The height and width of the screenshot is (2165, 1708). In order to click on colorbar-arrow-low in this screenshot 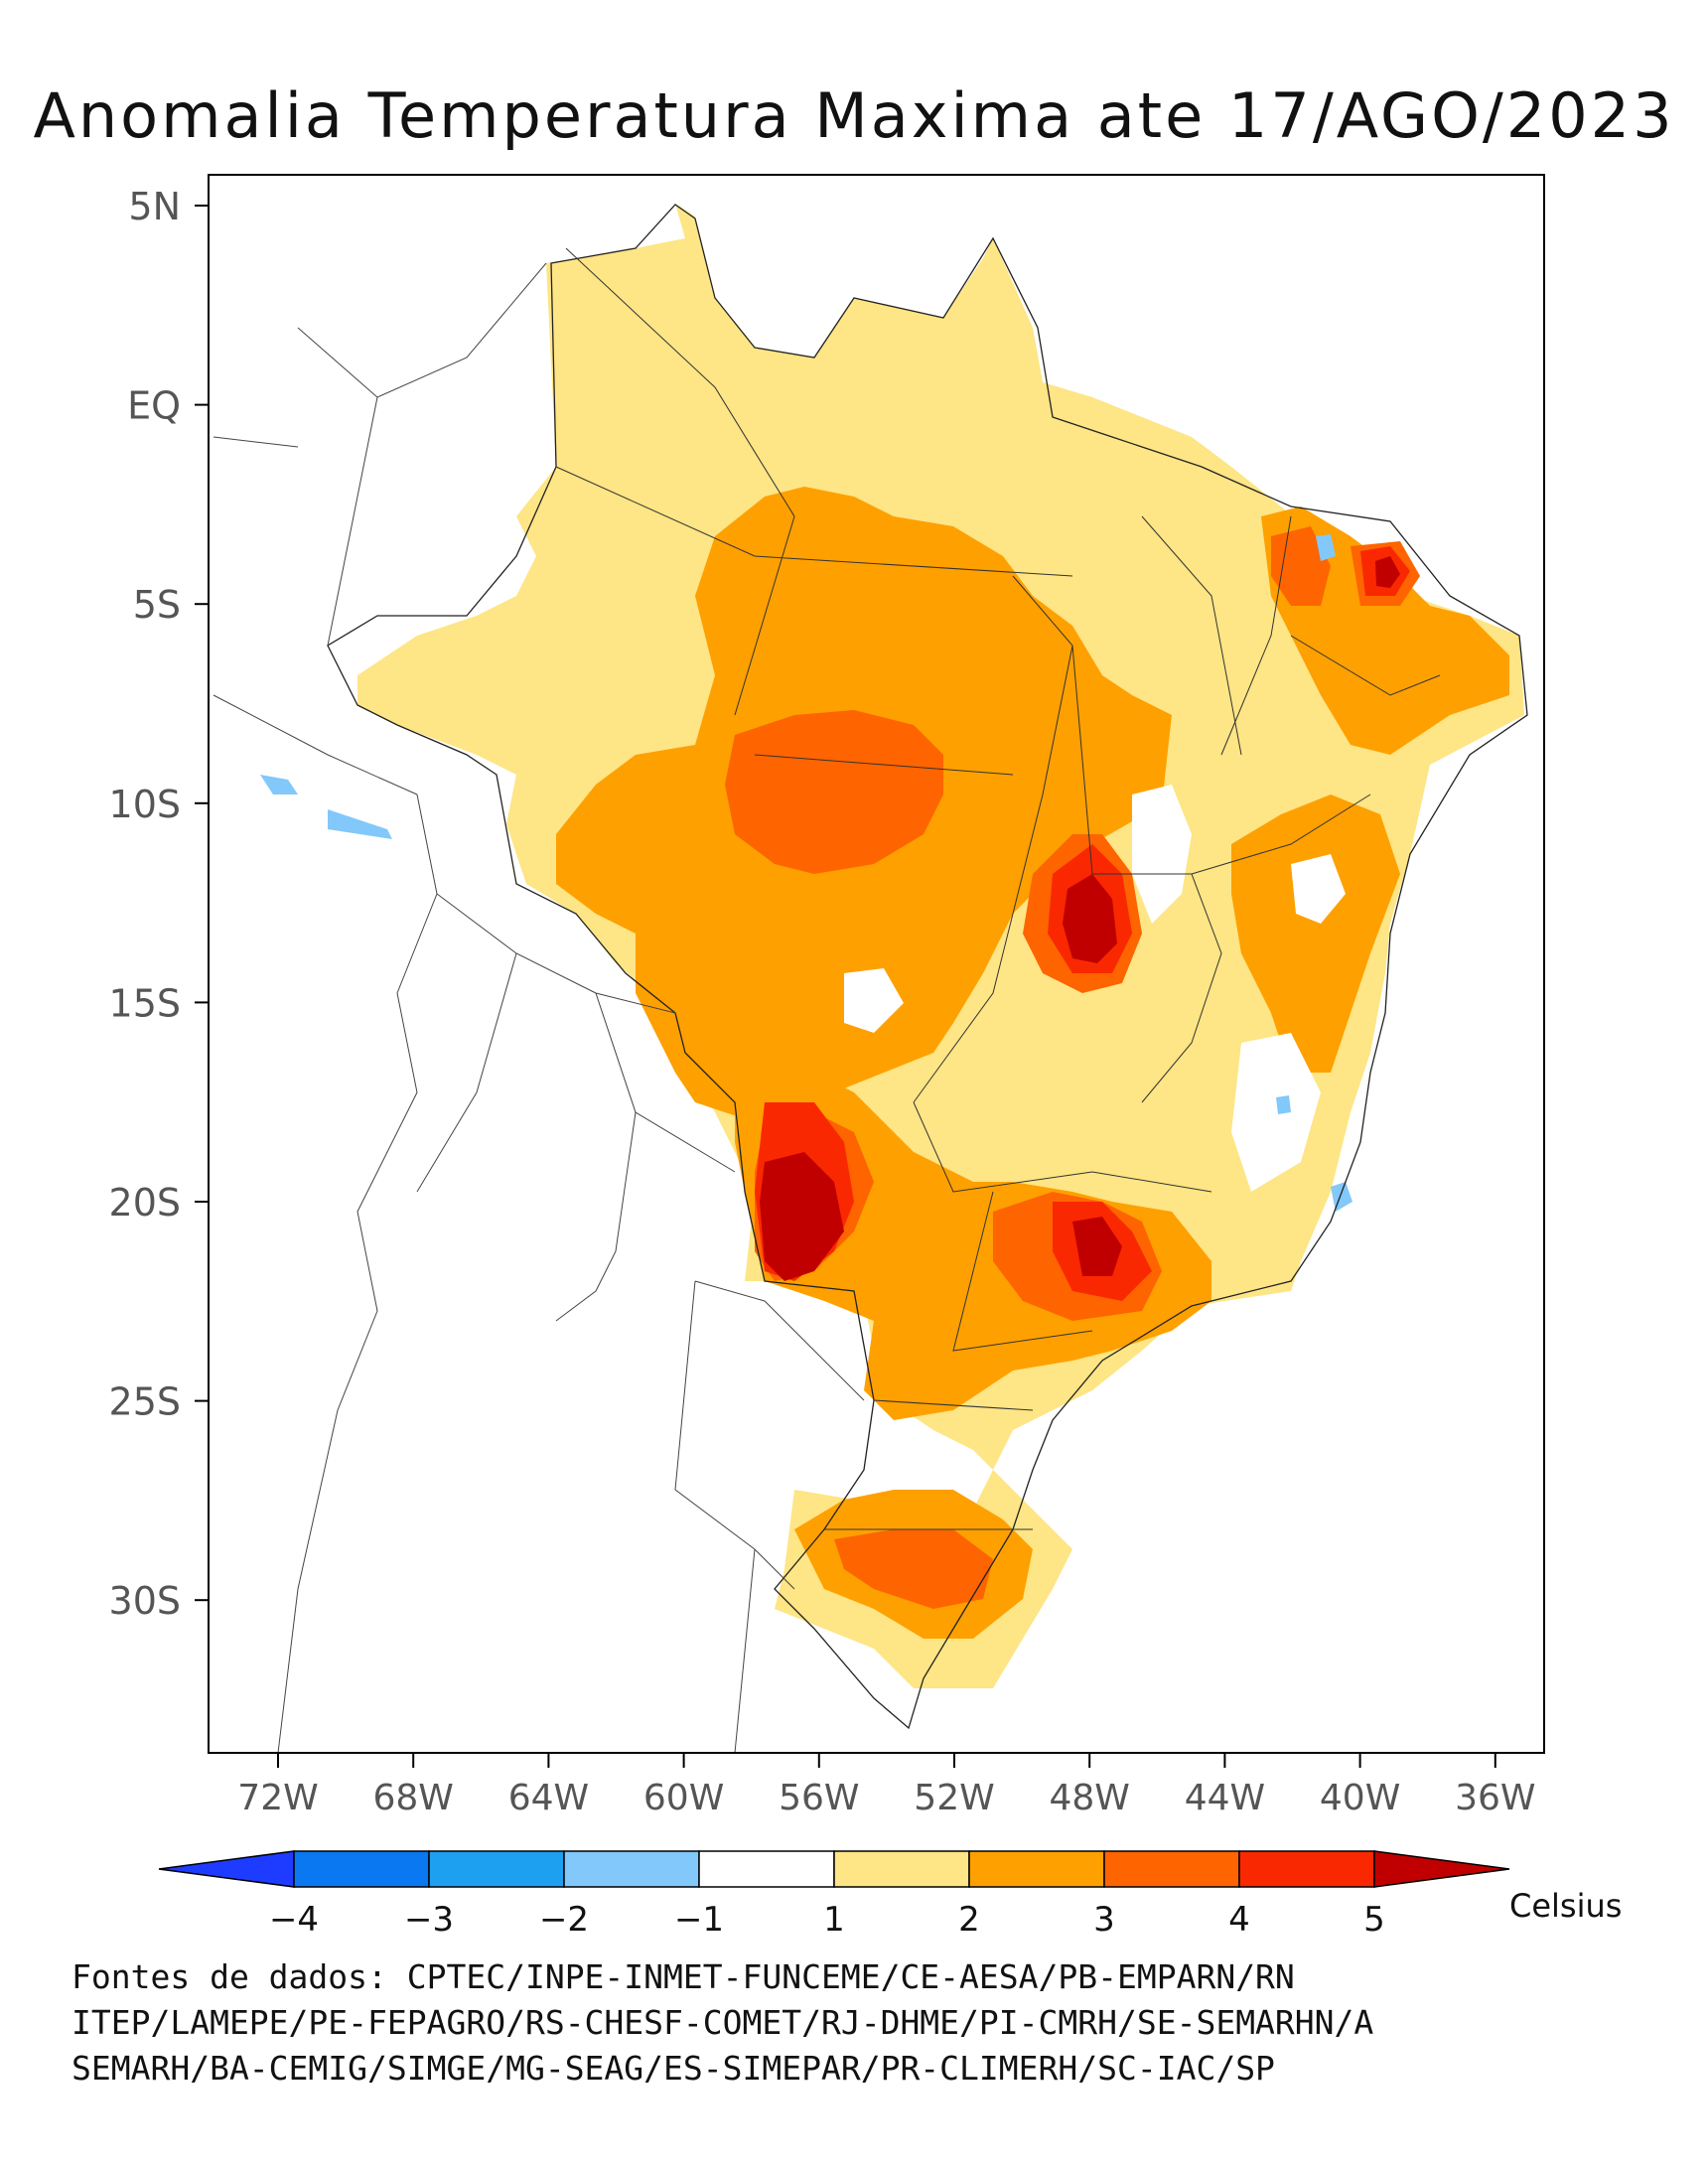, I will do `click(226, 1869)`.